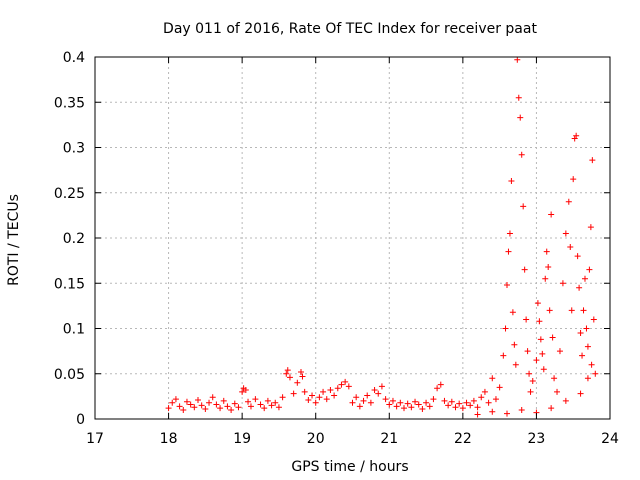 This screenshot has width=640, height=480. I want to click on x-axis-label: GPS time / hours, so click(349, 467).